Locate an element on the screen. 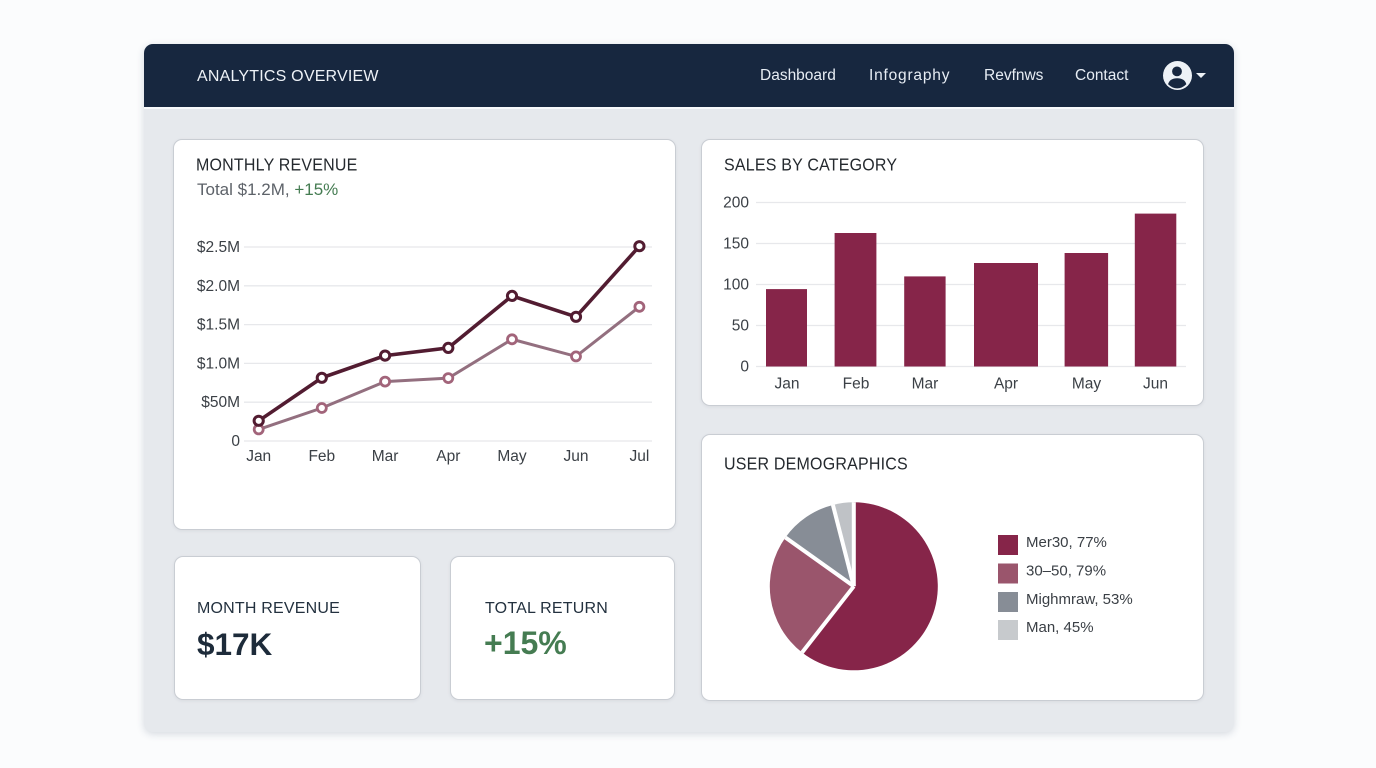 Image resolution: width=1376 pixels, height=768 pixels. svg-text: $50M is located at coordinates (220, 402).